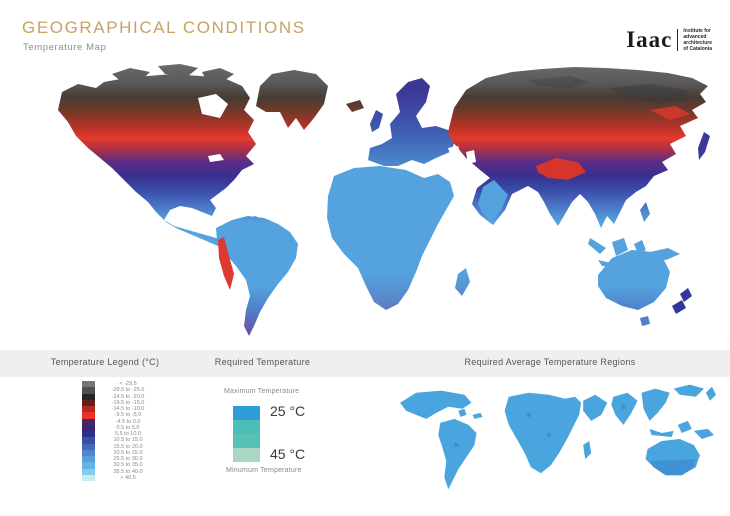 Image resolution: width=730 pixels, height=516 pixels. I want to click on page-subtitle: Temperature Map, so click(65, 47).